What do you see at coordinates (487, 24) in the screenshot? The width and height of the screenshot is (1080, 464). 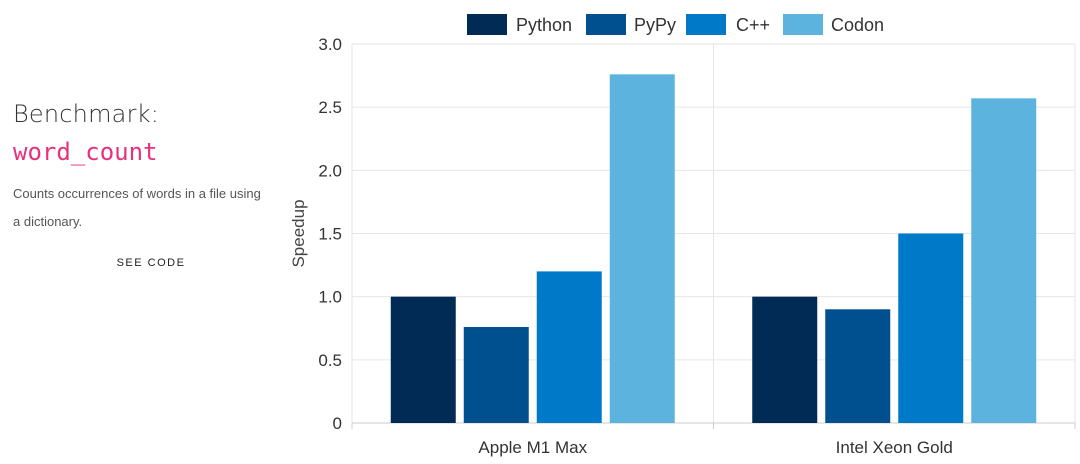 I see `legend-swatch-python` at bounding box center [487, 24].